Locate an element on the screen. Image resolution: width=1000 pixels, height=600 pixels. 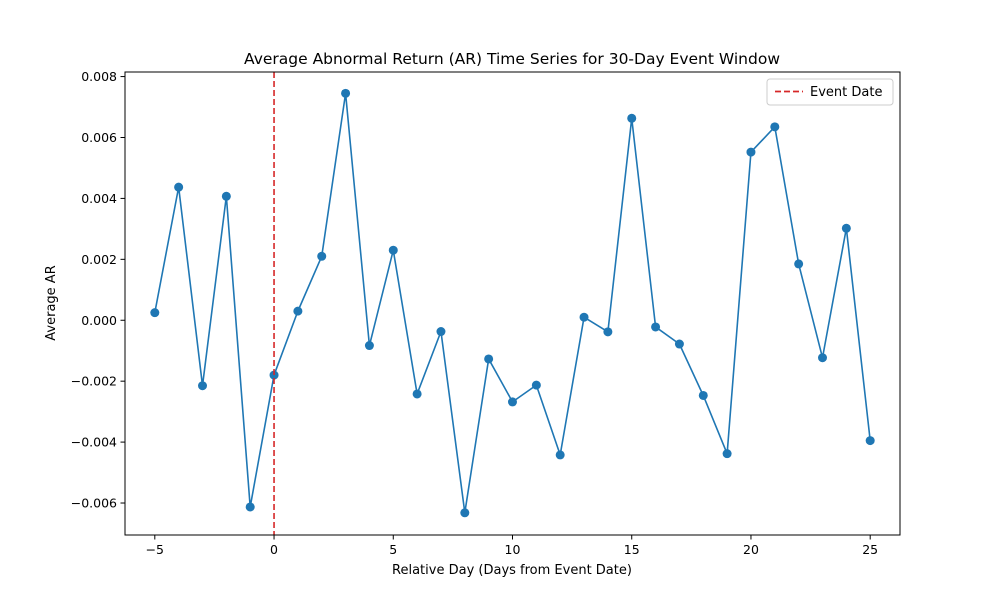
x-tick-label: 10 is located at coordinates (513, 549).